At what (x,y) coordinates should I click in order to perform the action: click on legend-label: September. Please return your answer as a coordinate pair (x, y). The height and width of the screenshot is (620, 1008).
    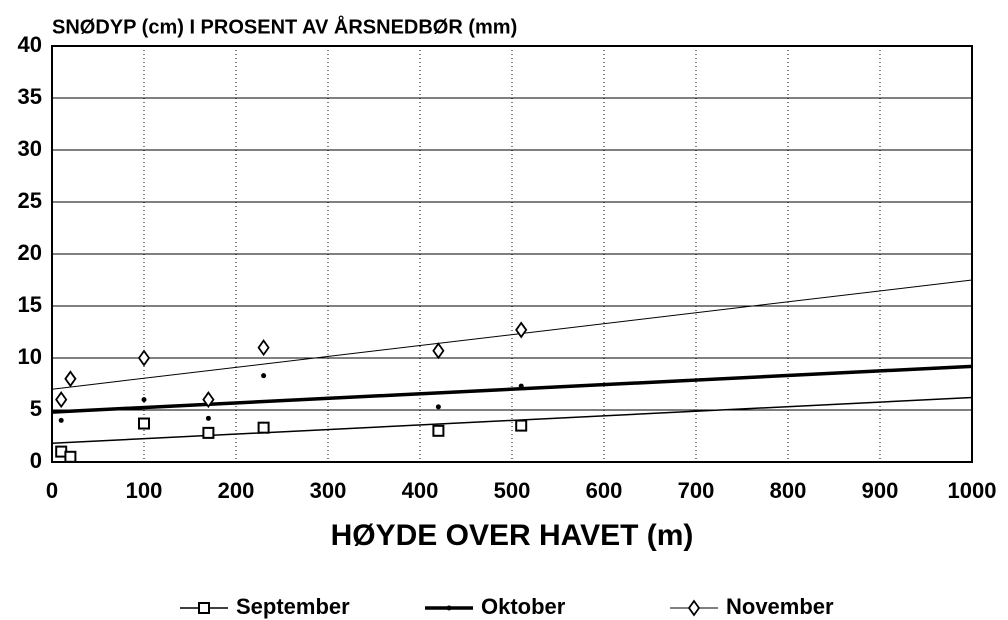
    Looking at the image, I should click on (293, 606).